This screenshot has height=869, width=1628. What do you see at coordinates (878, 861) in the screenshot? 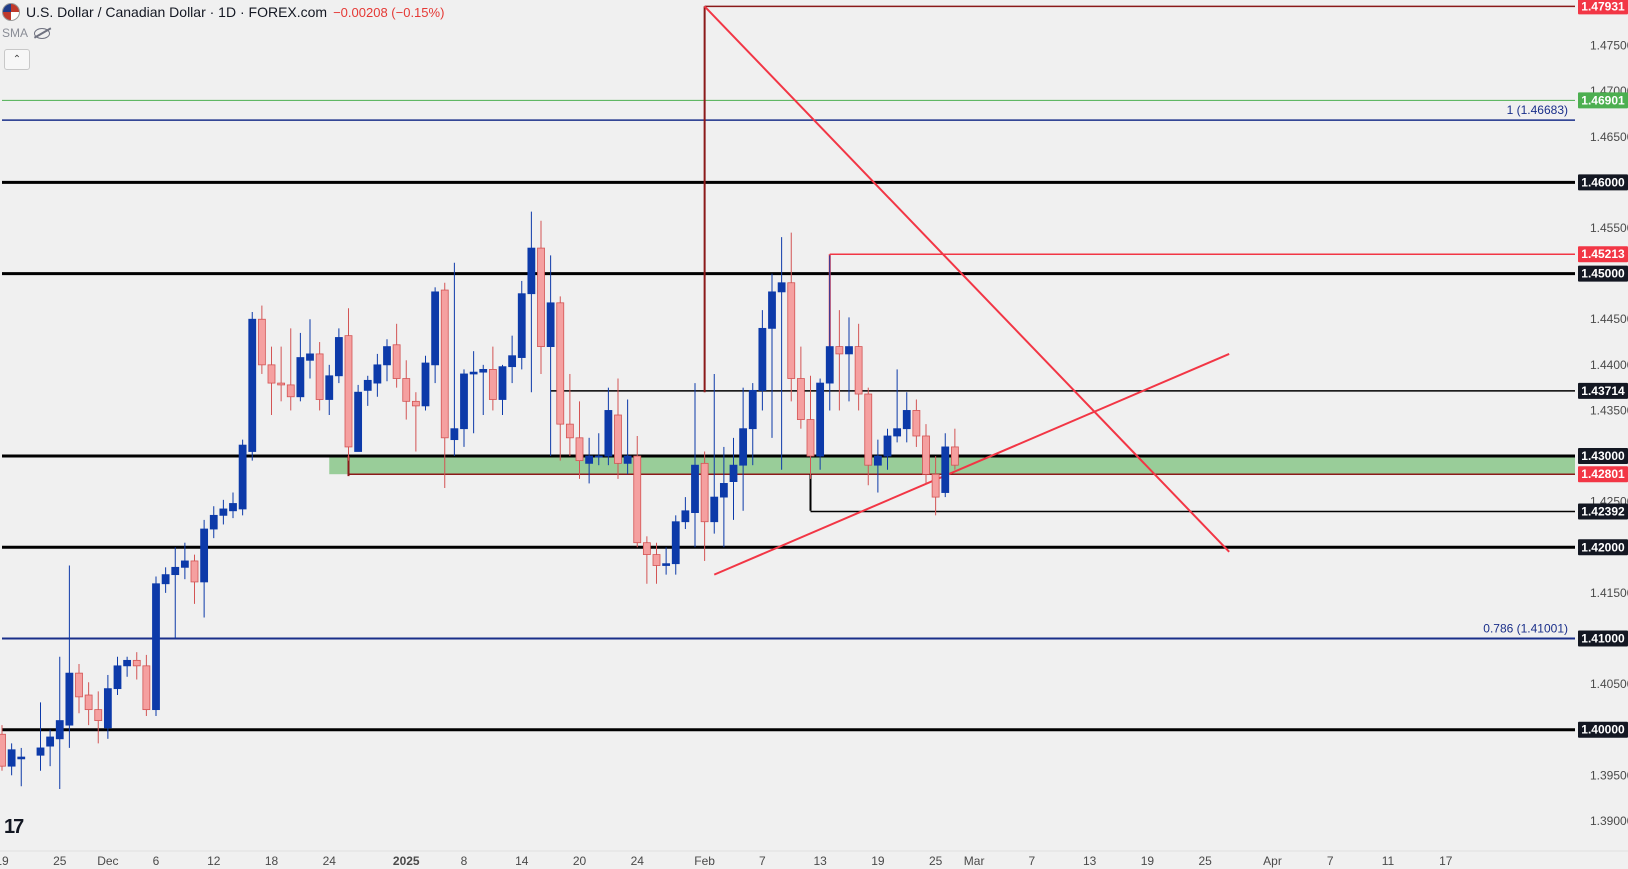
I see `x-tick-label-15: 19` at bounding box center [878, 861].